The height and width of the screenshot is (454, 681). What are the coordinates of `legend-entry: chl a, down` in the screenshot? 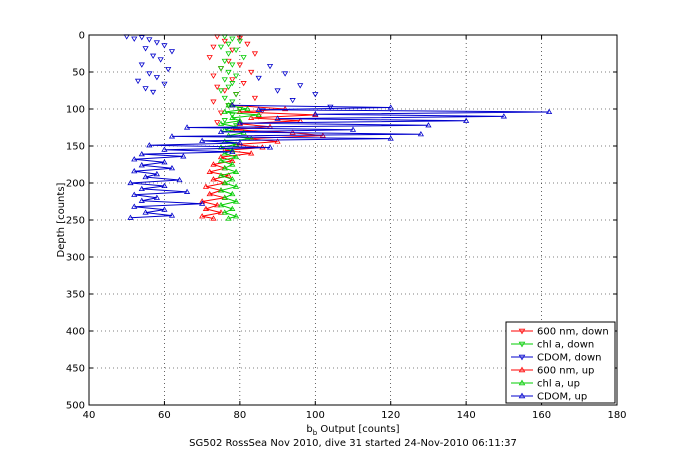 It's located at (552, 345).